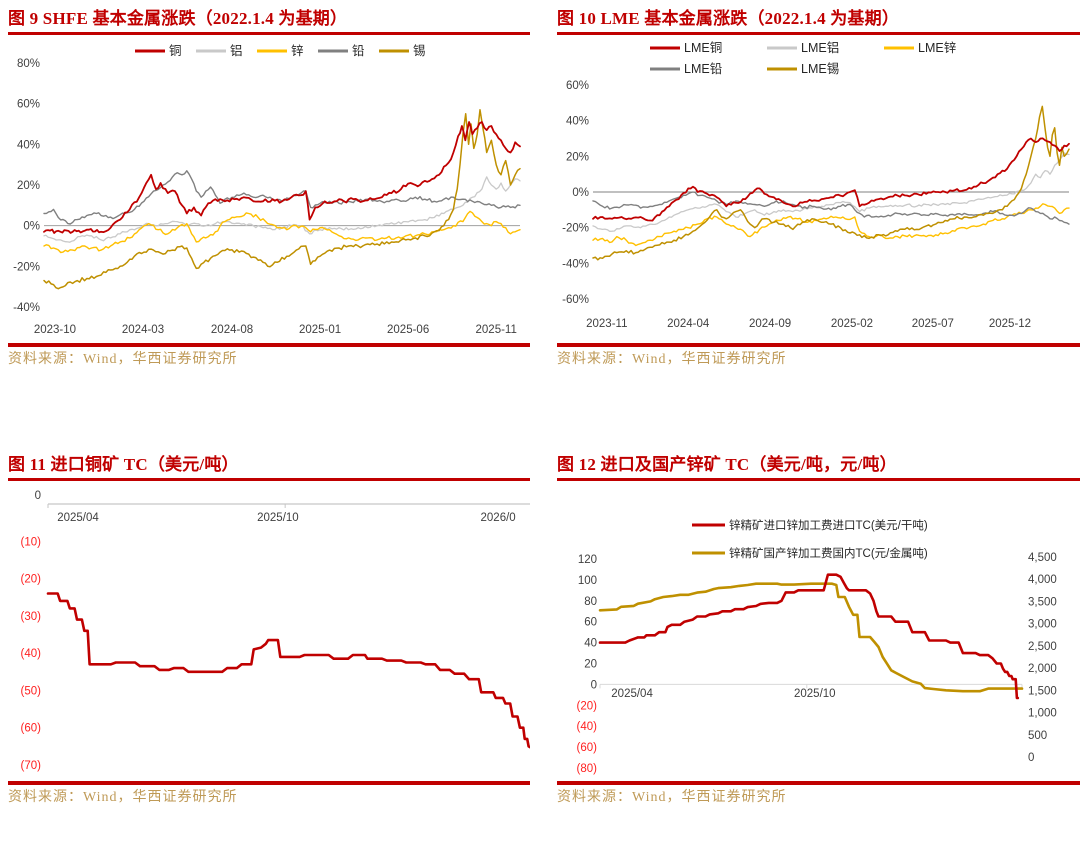 This screenshot has height=842, width=1080. I want to click on svg-text: 2025-07, so click(933, 324).